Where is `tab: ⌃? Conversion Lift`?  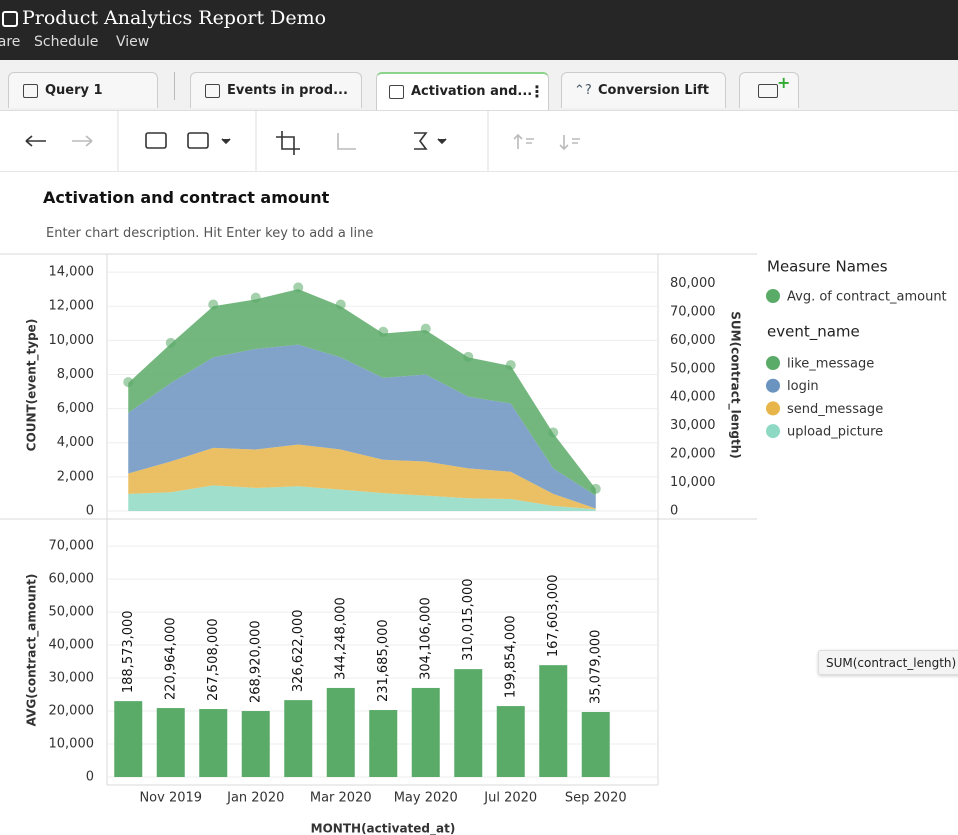
tab: ⌃? Conversion Lift is located at coordinates (643, 90).